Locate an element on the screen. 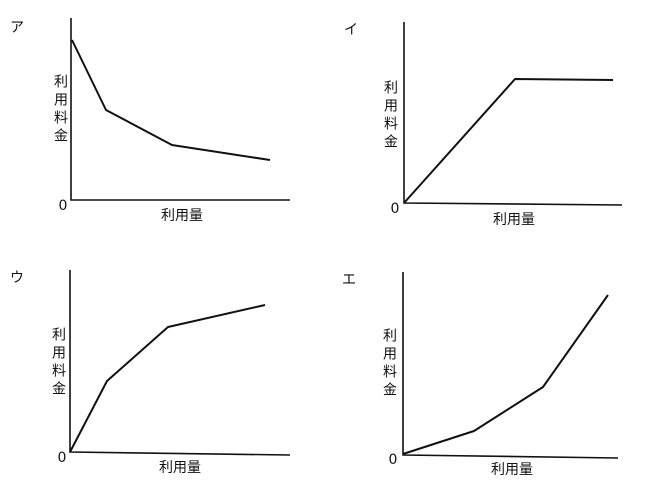  panel-label: イ is located at coordinates (351, 30).